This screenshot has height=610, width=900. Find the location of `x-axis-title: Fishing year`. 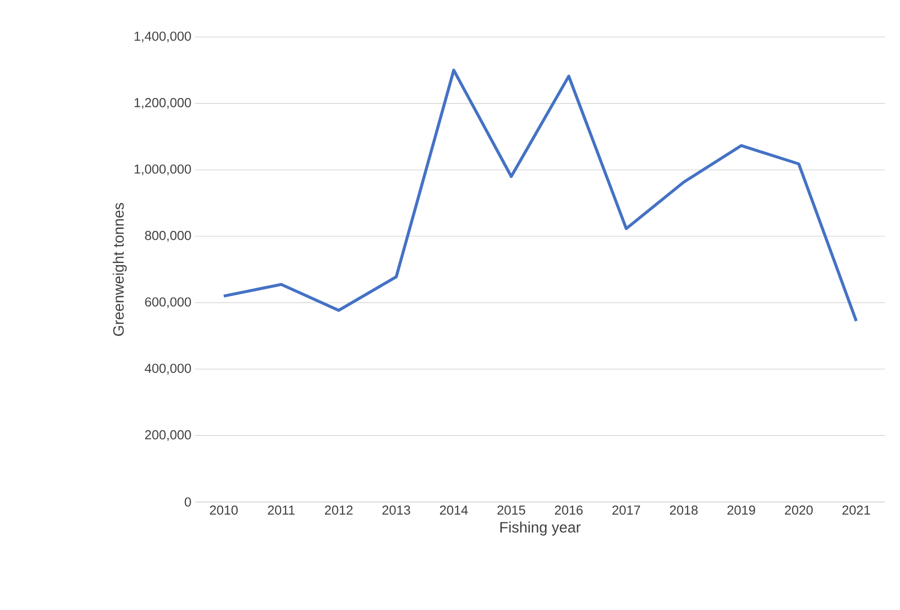

x-axis-title: Fishing year is located at coordinates (540, 529).